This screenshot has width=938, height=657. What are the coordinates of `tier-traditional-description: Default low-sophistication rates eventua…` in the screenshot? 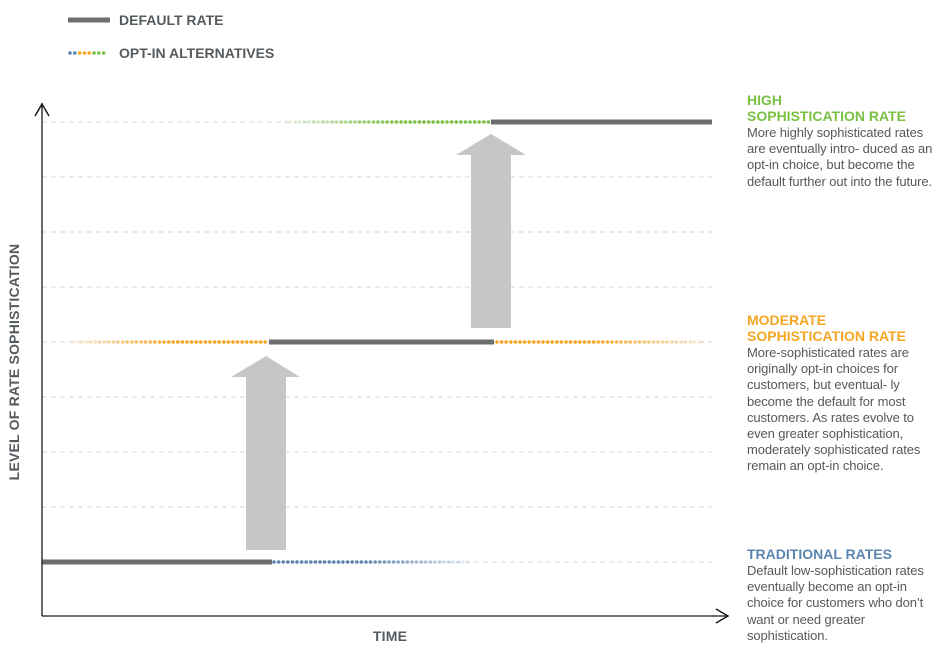 It's located at (835, 603).